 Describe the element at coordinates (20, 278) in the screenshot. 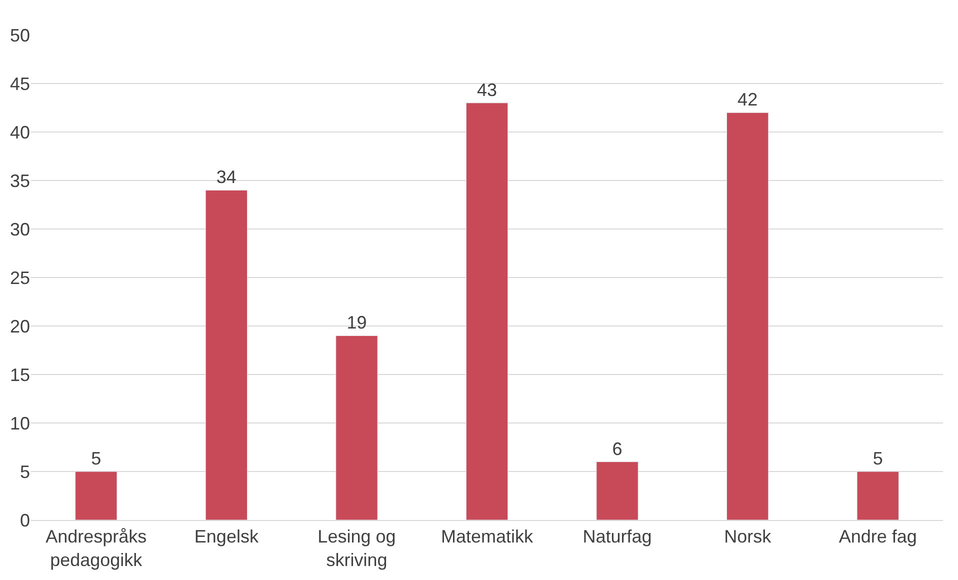

I see `y-tick-label: 25` at that location.